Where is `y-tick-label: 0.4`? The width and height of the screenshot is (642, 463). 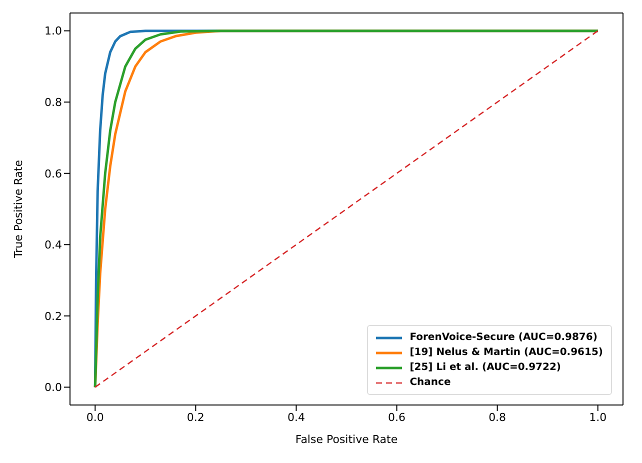 y-tick-label: 0.4 is located at coordinates (53, 245).